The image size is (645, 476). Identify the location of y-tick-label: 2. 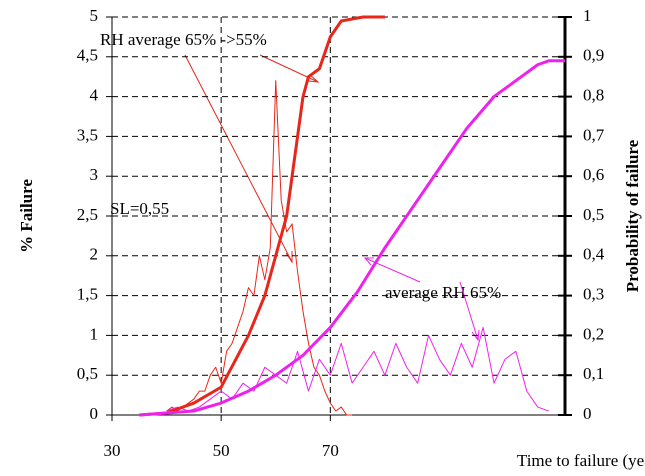
(94, 254).